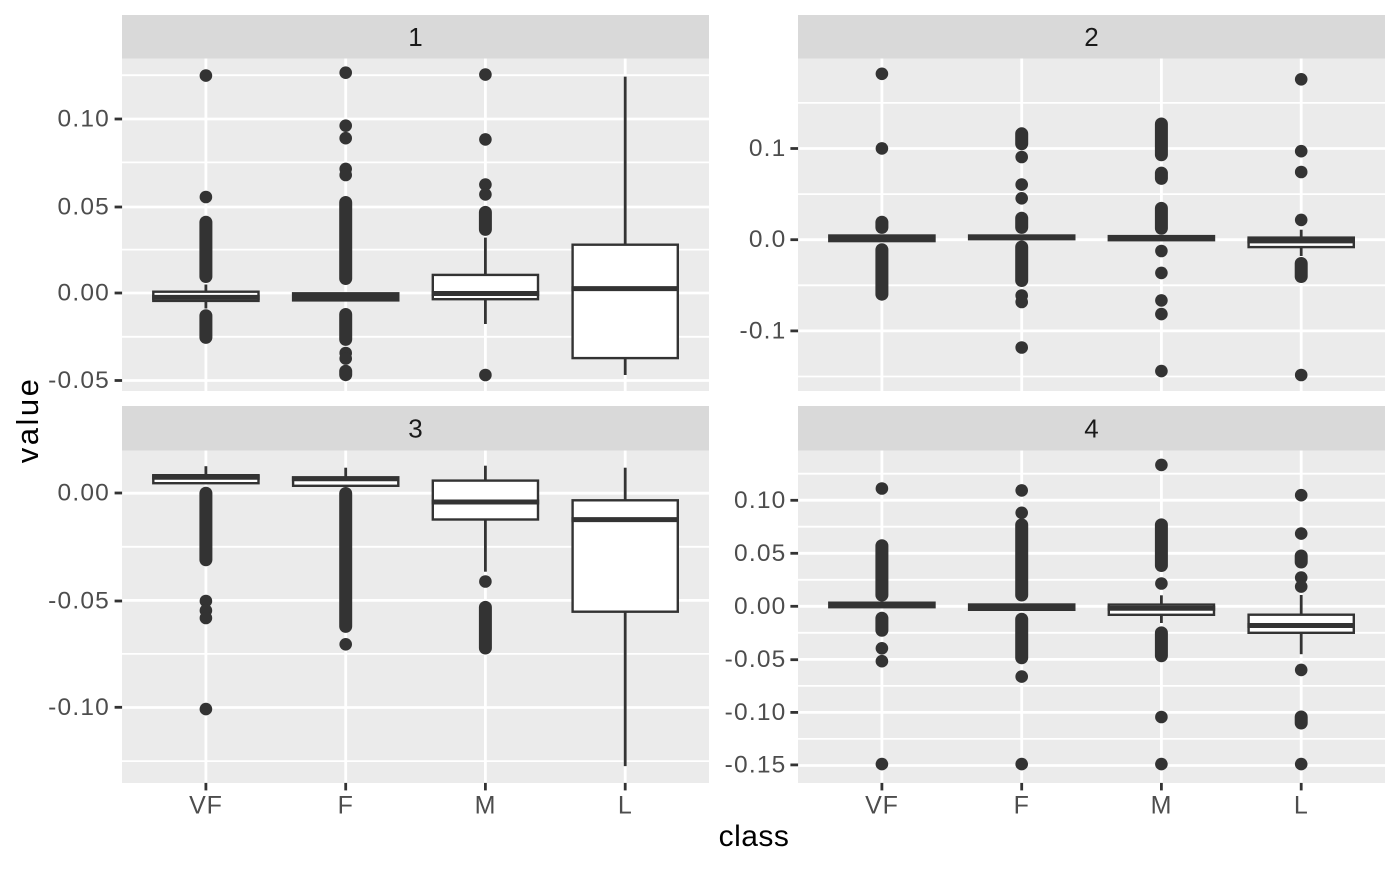  Describe the element at coordinates (768, 148) in the screenshot. I see `svg-text: 0.1` at that location.